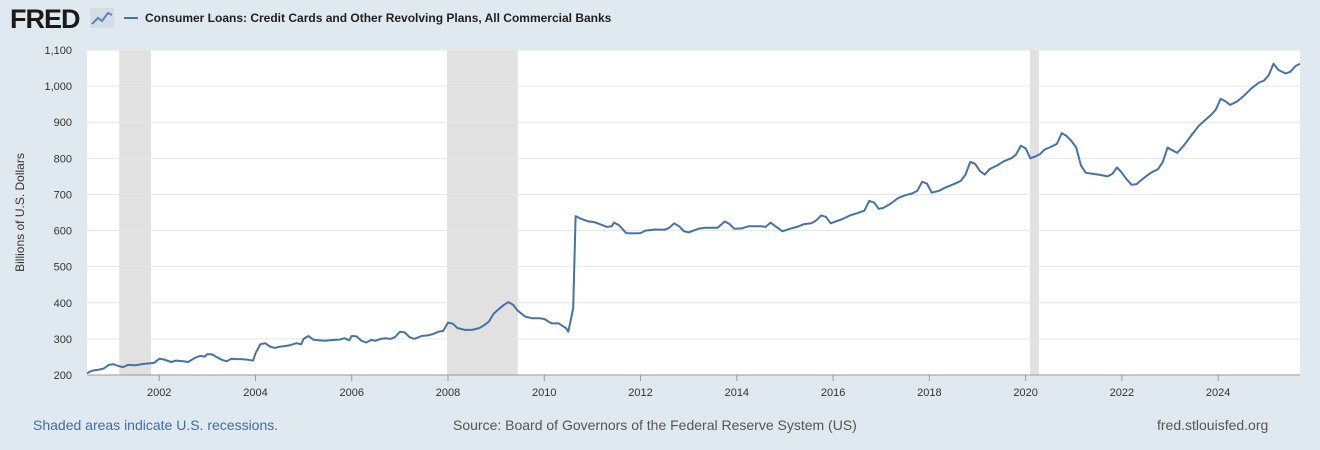  I want to click on x-tick-label: 2004, so click(255, 393).